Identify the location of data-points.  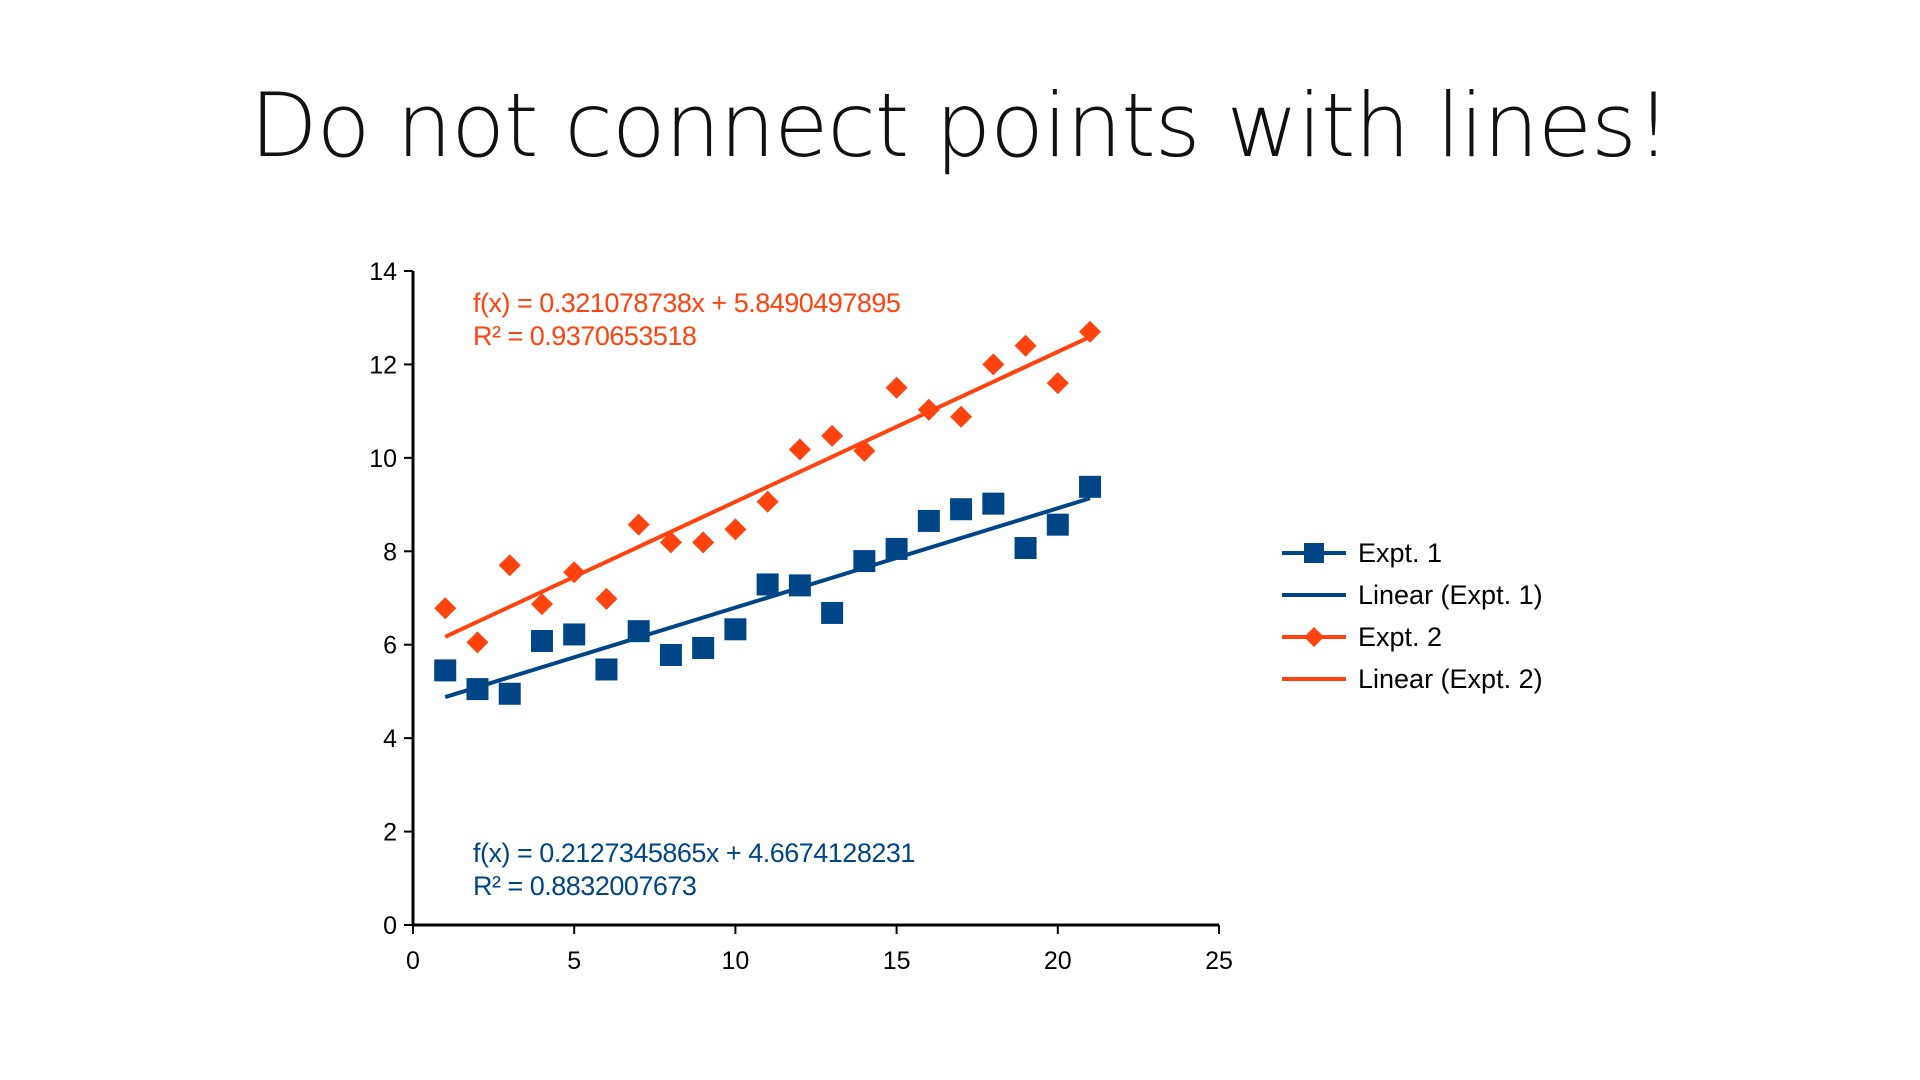
(768, 512).